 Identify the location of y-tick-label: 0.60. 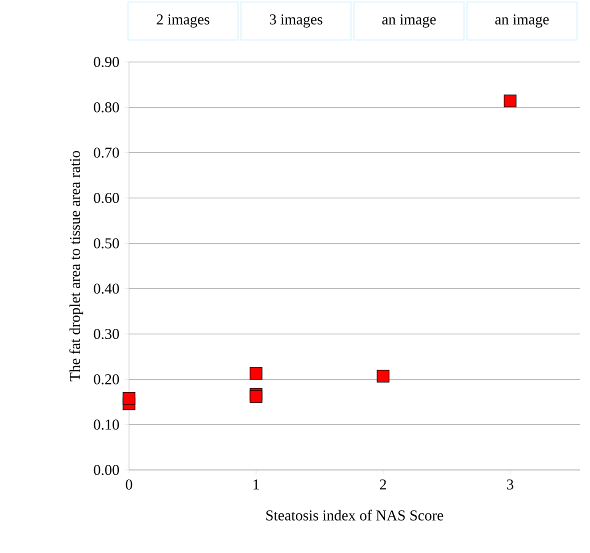
(106, 198).